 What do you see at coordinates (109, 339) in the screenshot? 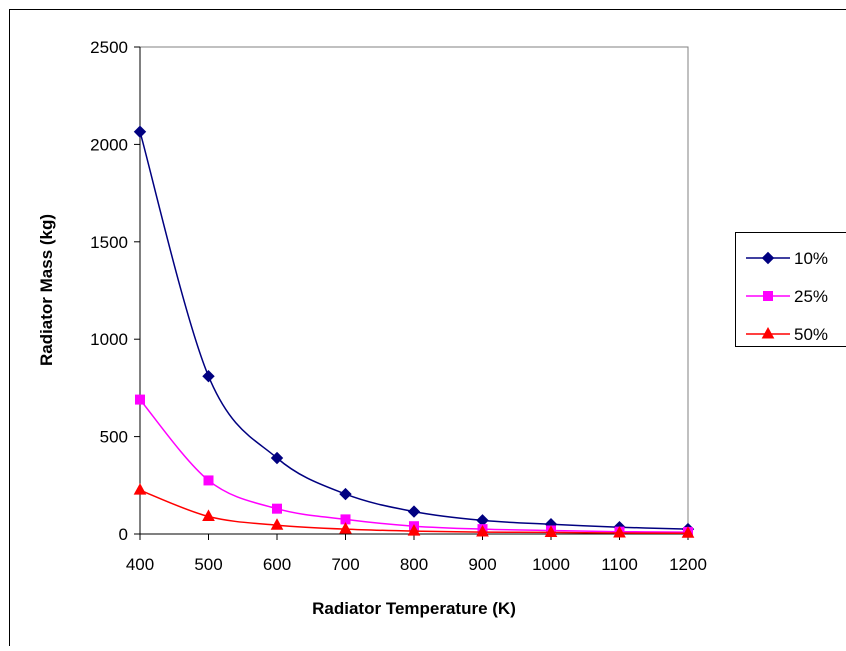
I see `y-tick-label: 1000` at bounding box center [109, 339].